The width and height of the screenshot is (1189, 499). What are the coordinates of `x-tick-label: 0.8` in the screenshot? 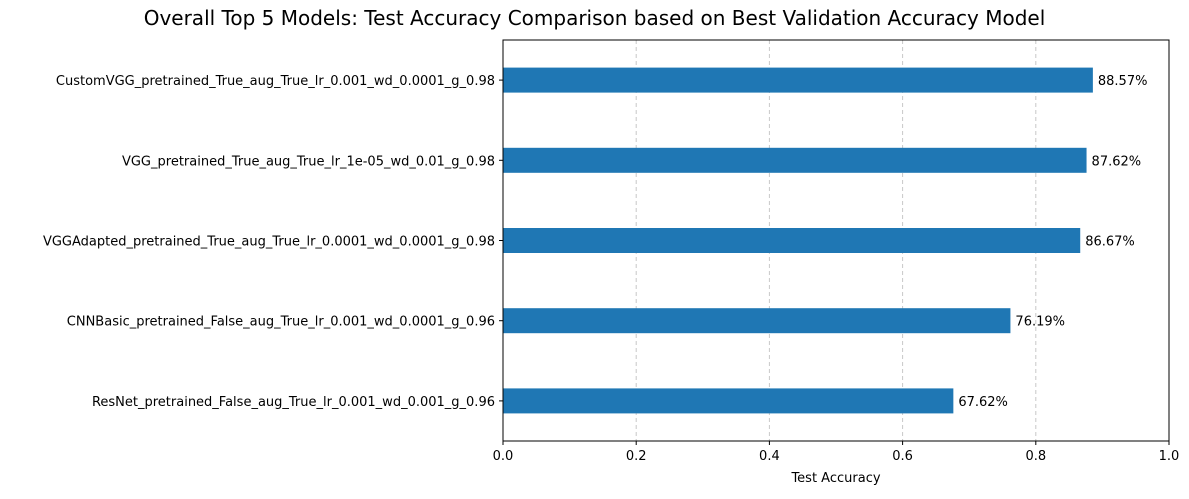 It's located at (1035, 456).